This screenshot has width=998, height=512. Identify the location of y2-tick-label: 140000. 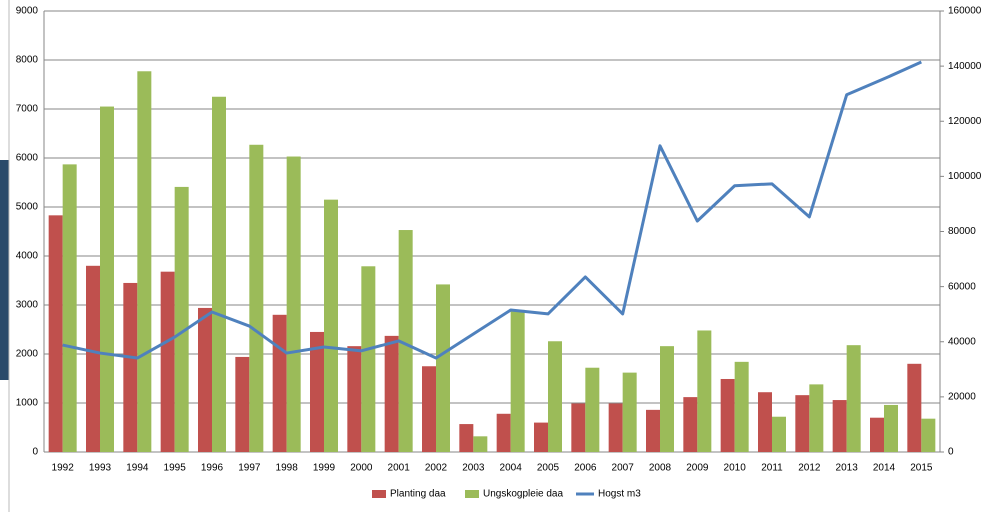
(965, 66).